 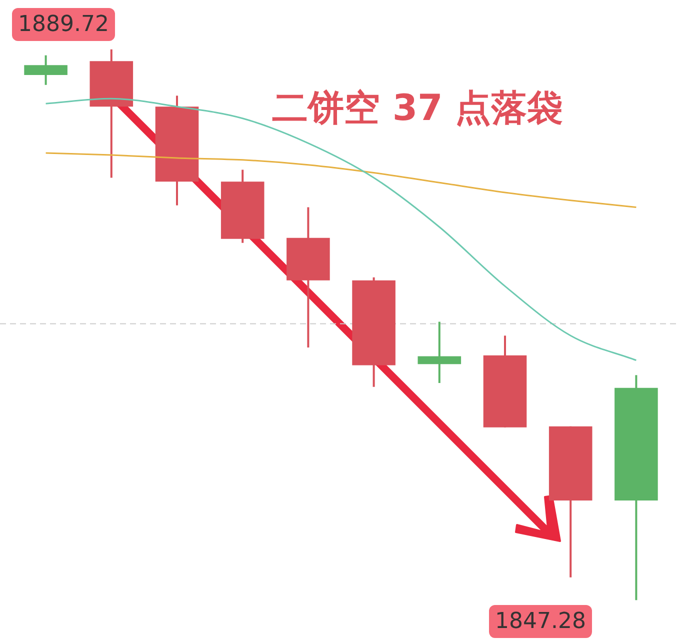 What do you see at coordinates (63, 24) in the screenshot?
I see `text: 1889.72` at bounding box center [63, 24].